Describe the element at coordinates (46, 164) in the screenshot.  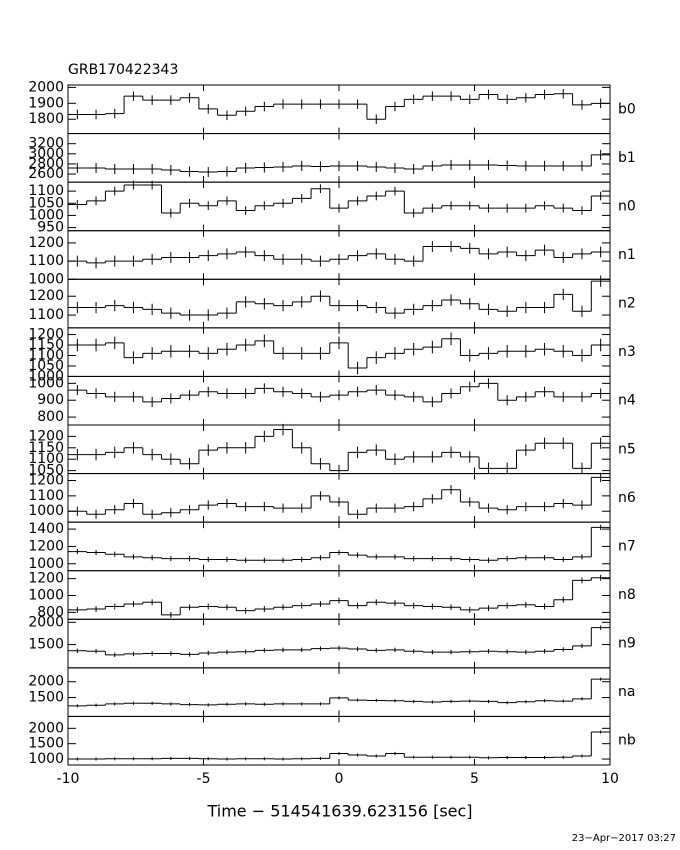
I see `y-tick-label: 2800` at that location.